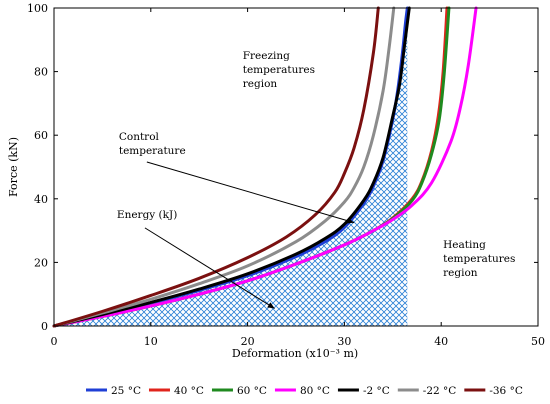  What do you see at coordinates (252, 391) in the screenshot?
I see `legend-label: 60 °C` at bounding box center [252, 391].